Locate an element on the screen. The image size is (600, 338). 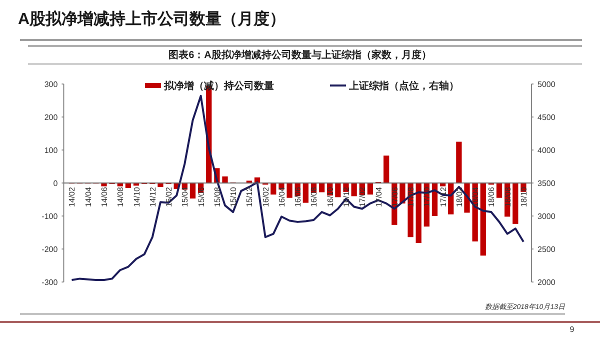
x-tick-label: 18/06 is located at coordinates (491, 197).